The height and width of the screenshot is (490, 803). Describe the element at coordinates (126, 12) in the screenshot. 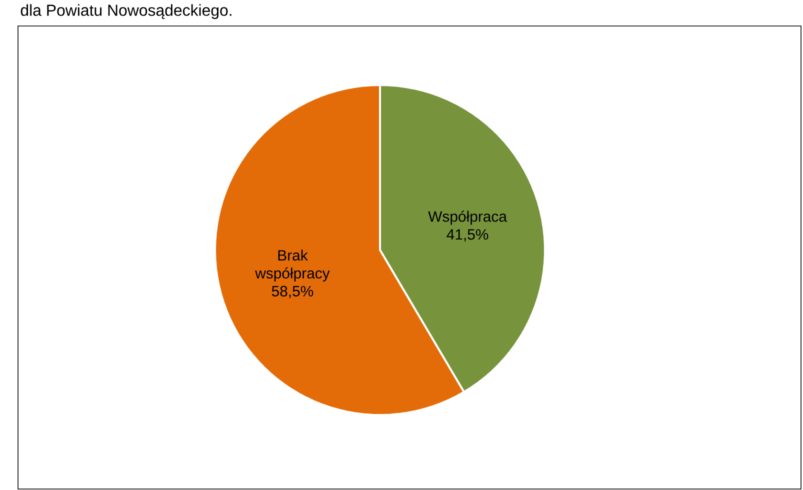

I see `chart-title: dla Powiatu Nowosądeckiego.` at that location.